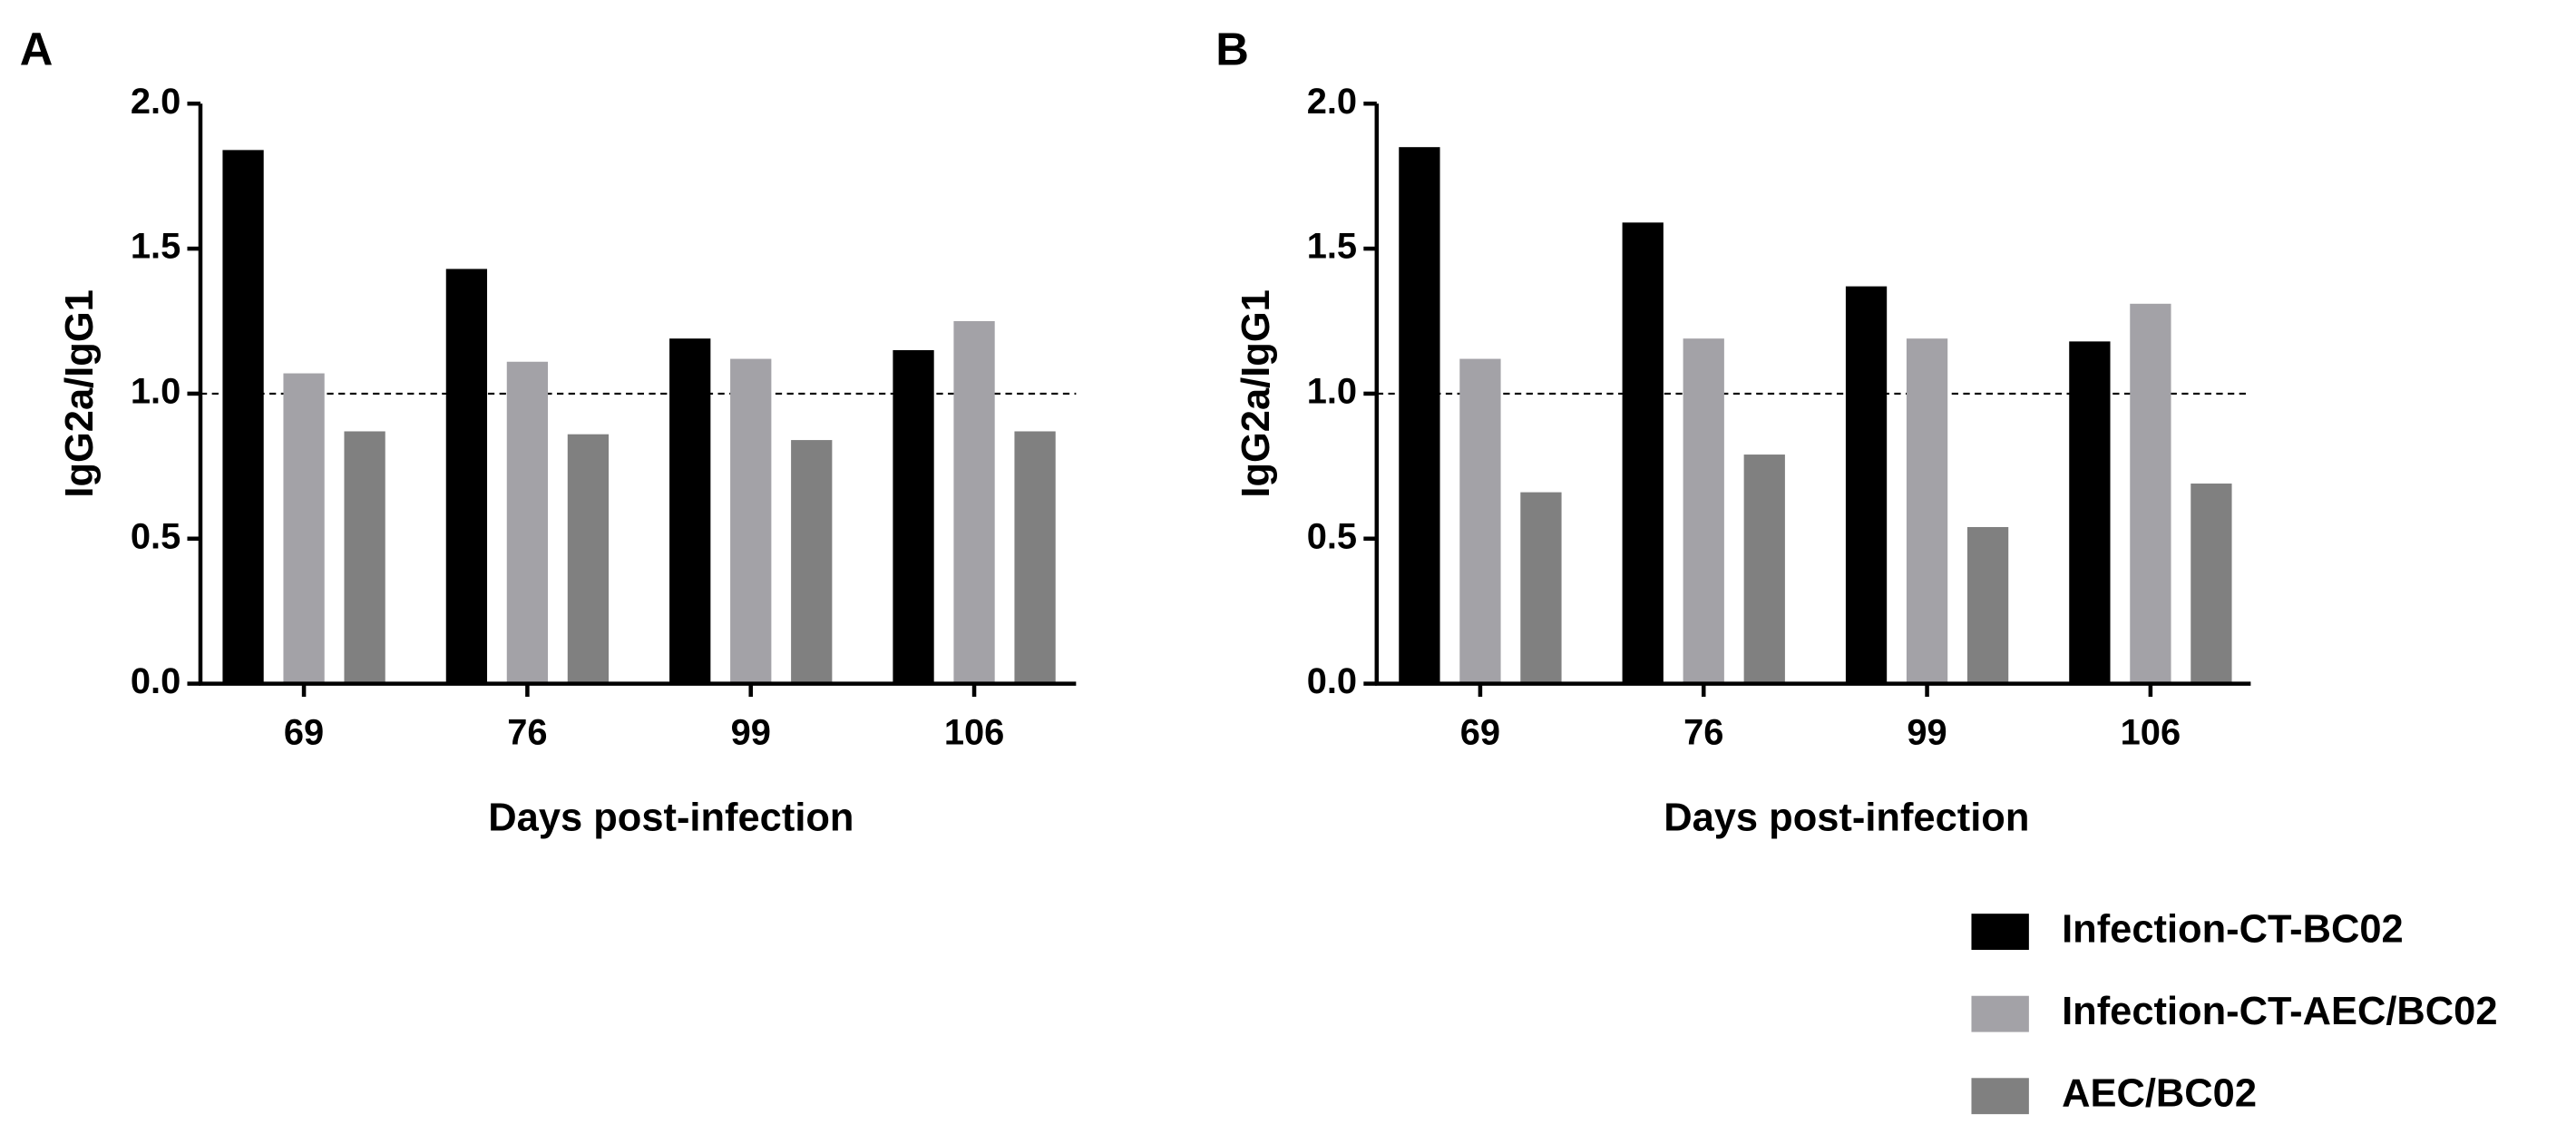 Image resolution: width=2576 pixels, height=1134 pixels. I want to click on panel-label: B, so click(1232, 49).